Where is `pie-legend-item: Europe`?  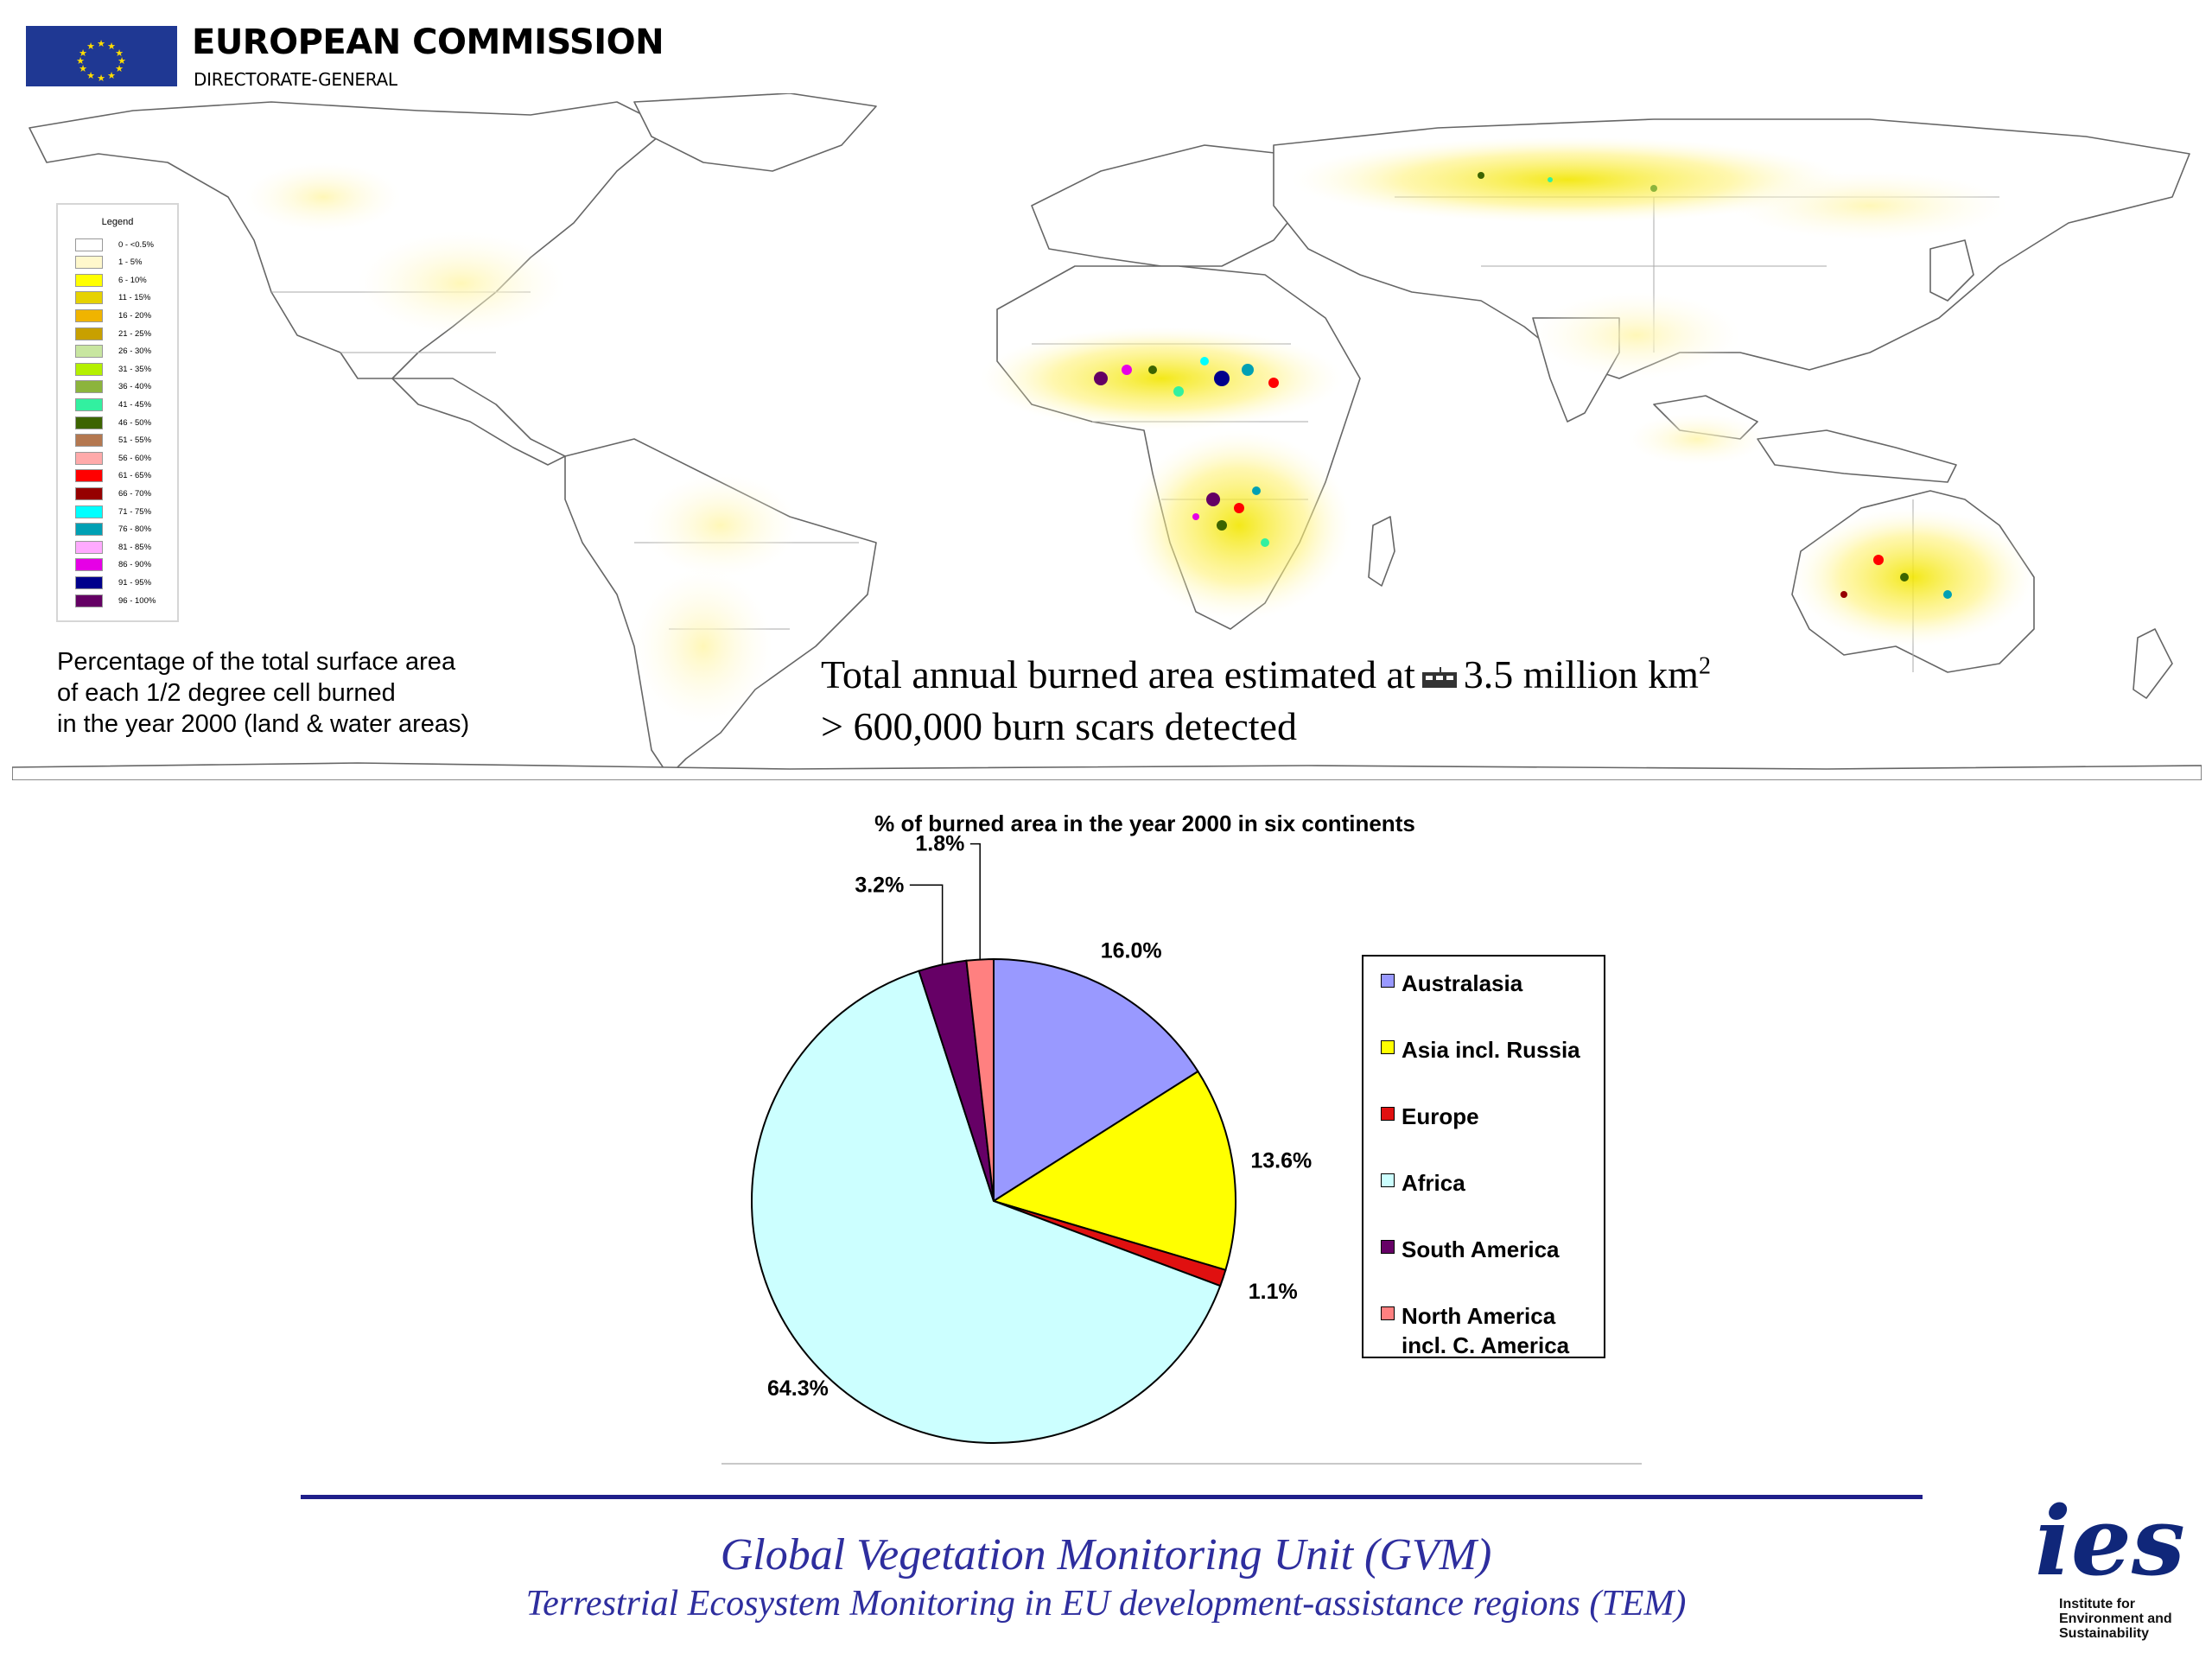 pie-legend-item: Europe is located at coordinates (1430, 1116).